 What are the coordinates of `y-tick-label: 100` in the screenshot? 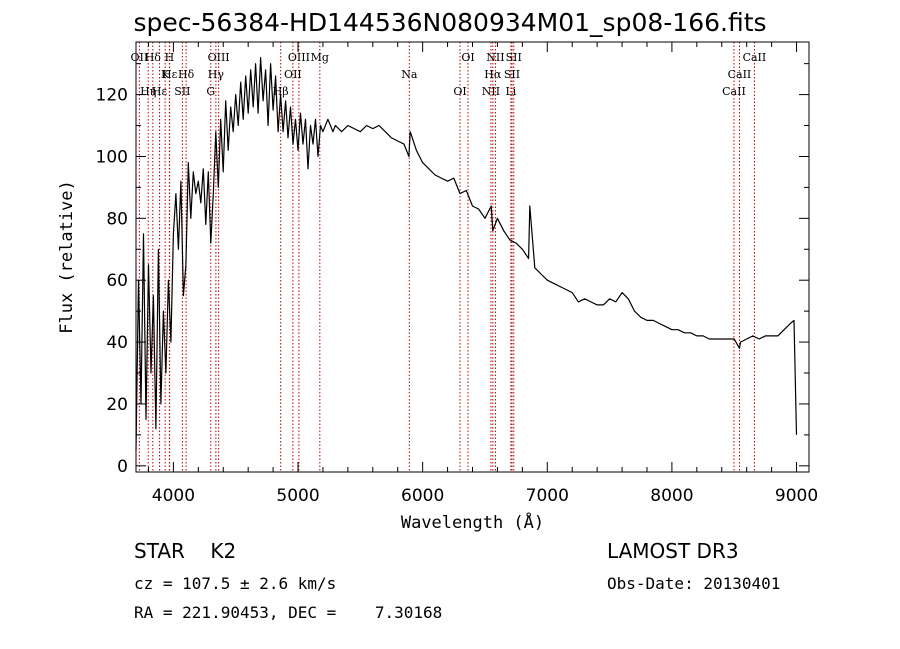 It's located at (112, 157).